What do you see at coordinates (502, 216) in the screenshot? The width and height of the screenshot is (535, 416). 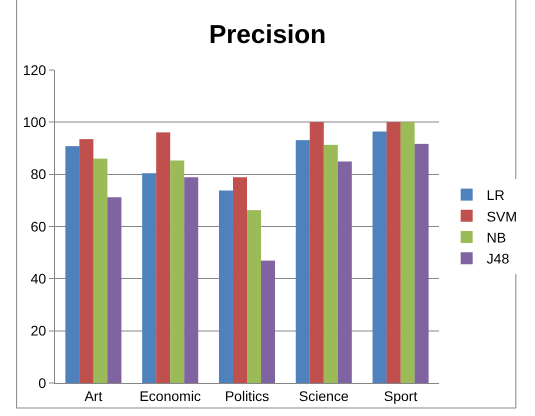 I see `legend-label: SVM` at bounding box center [502, 216].